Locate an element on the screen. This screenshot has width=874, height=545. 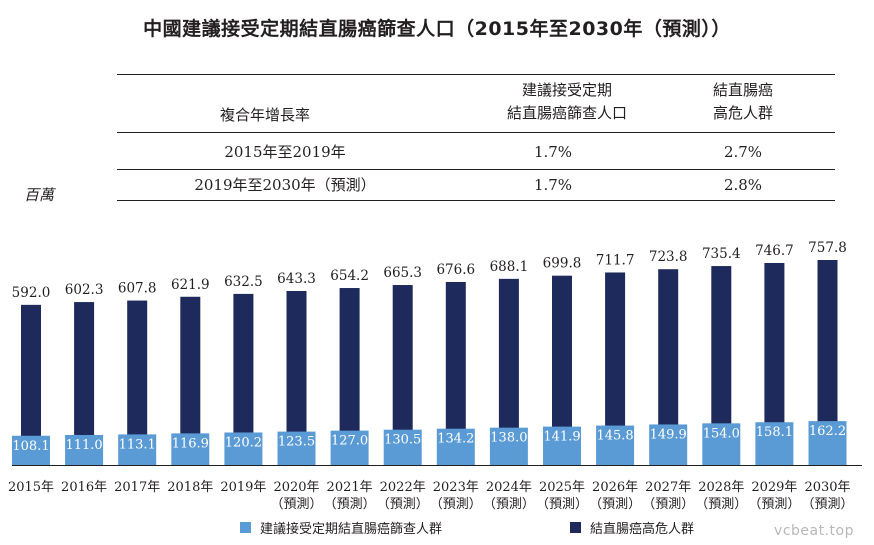
table-row-2-period: 2019年至2030年（預測） is located at coordinates (285, 185).